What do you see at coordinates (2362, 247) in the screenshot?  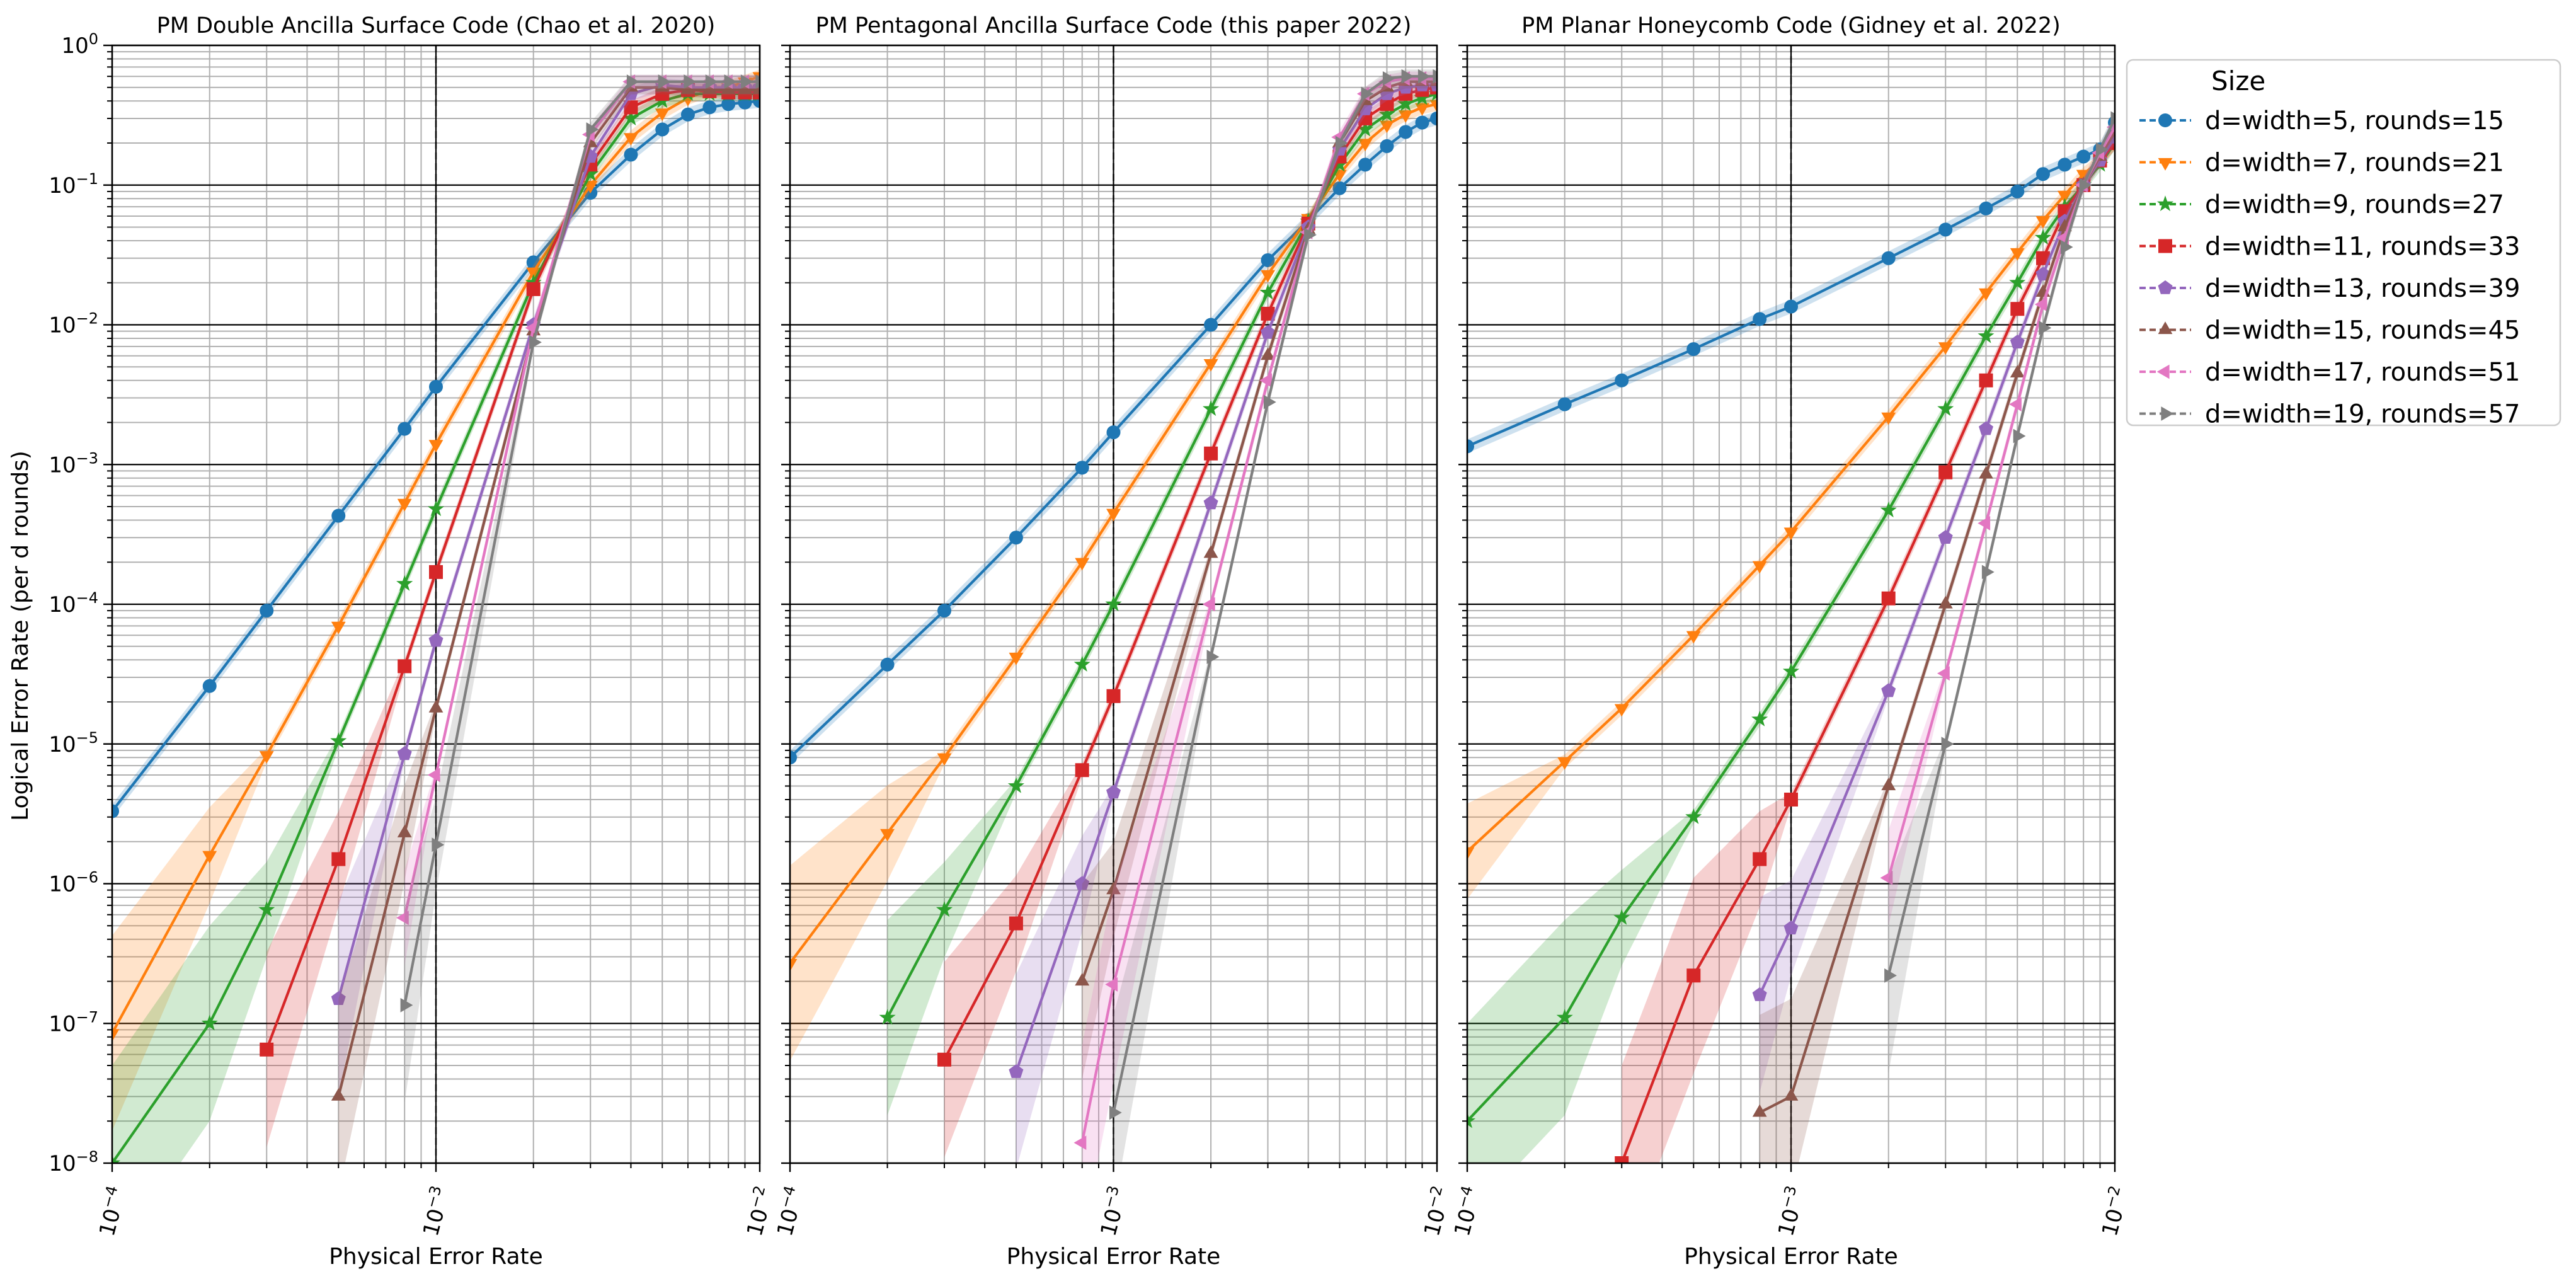 I see `legend-label: d=width=11, rounds=33` at bounding box center [2362, 247].